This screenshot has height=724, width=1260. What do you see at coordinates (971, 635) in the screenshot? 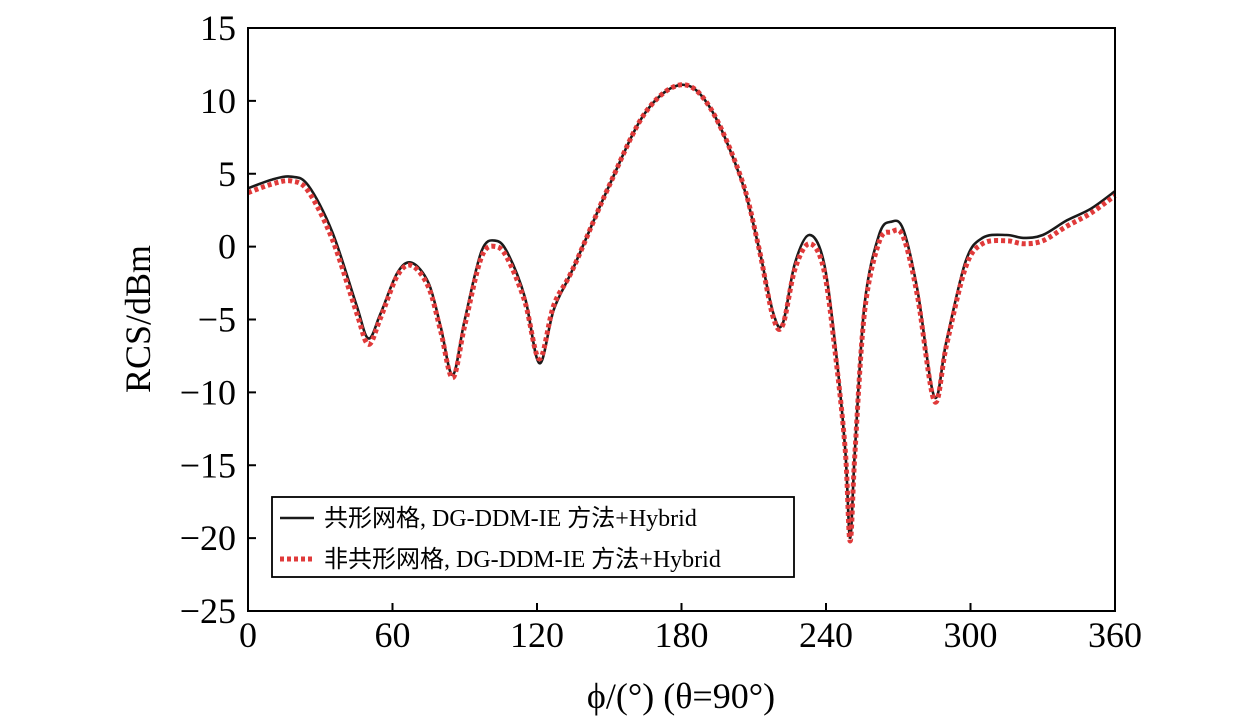
I see `x-tick-label: 300` at bounding box center [971, 635].